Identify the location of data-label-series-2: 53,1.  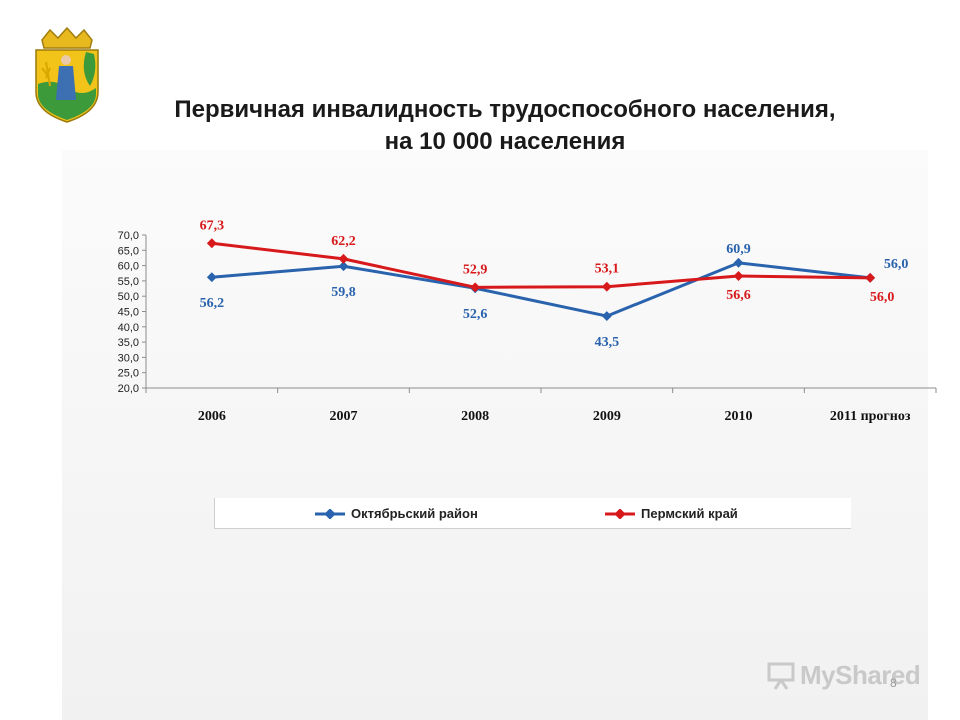
(607, 269).